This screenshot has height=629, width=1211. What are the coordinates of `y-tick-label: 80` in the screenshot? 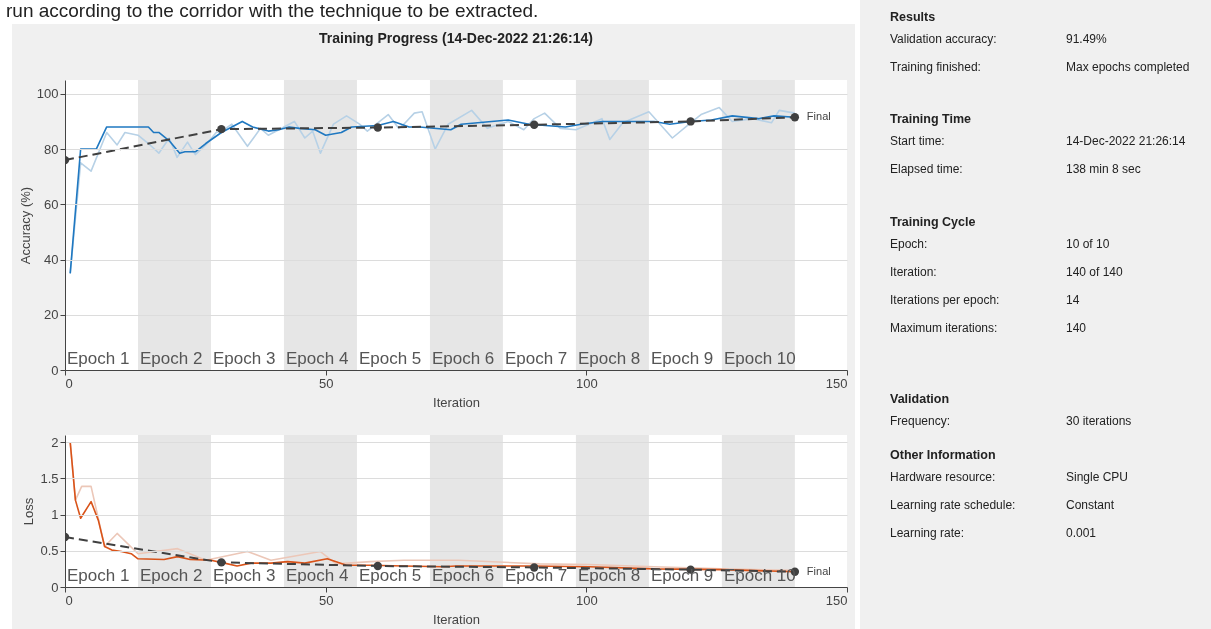 It's located at (51, 149).